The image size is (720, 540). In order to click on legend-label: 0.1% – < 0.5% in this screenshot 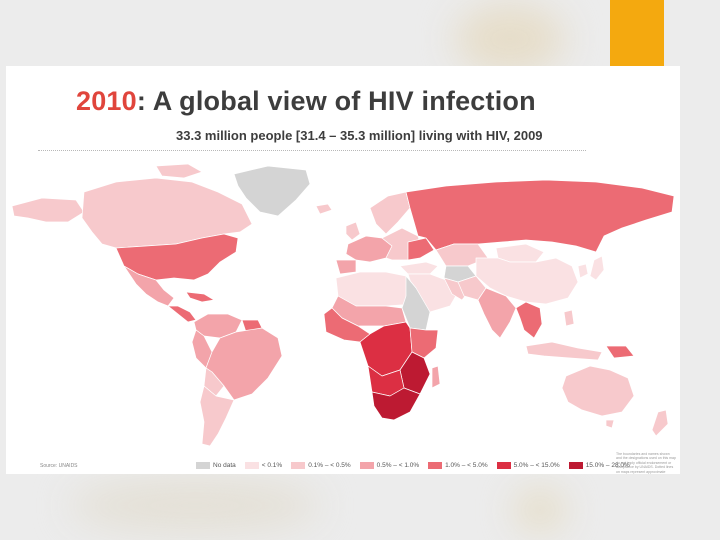, I will do `click(329, 465)`.